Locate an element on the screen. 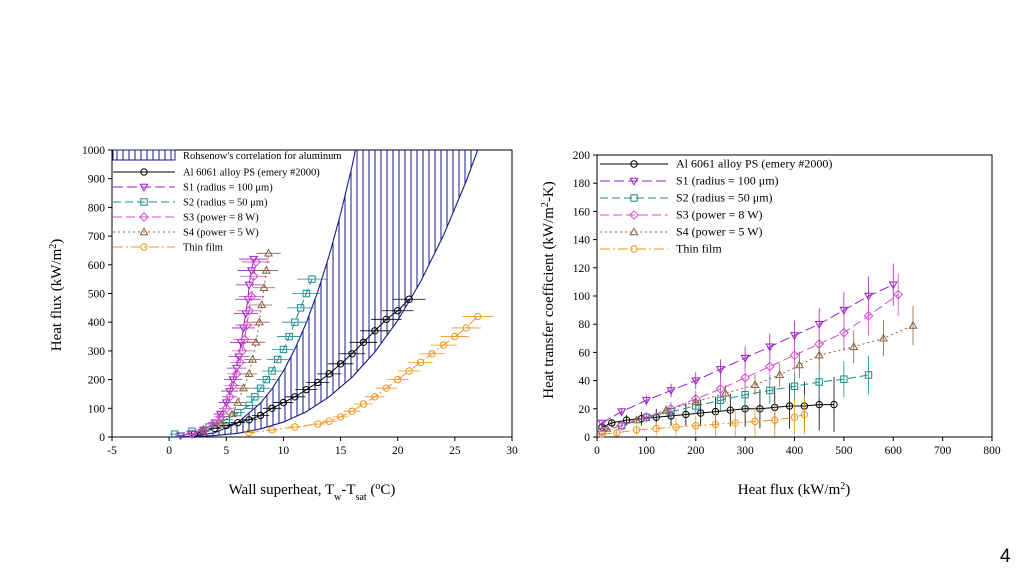 This screenshot has height=576, width=1024. x-tick-label: 10 is located at coordinates (284, 451).